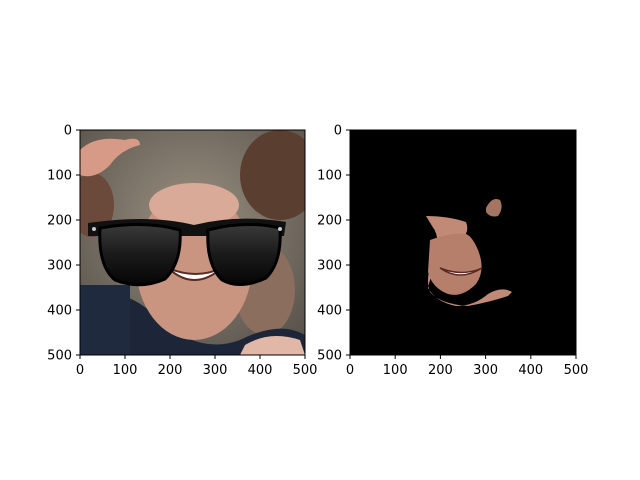 The image size is (640, 480). I want to click on y-tick-label-right-3: 300, so click(329, 266).